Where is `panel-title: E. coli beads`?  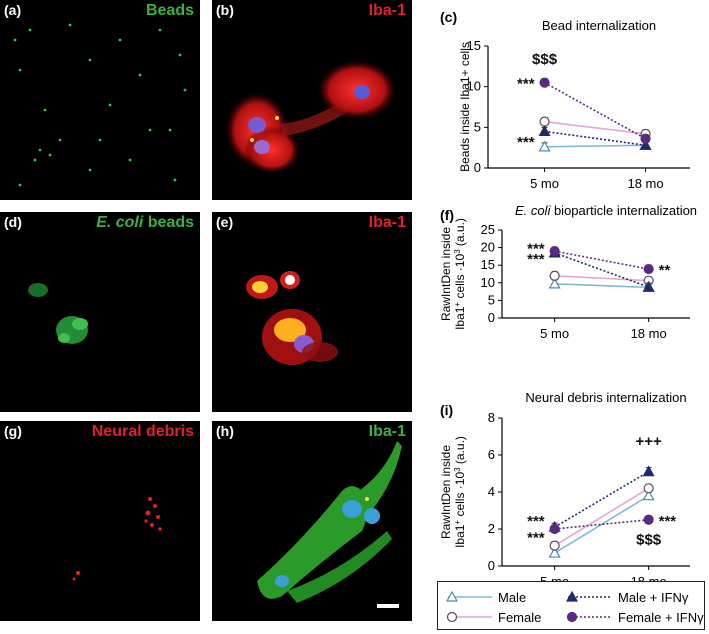
panel-title: E. coli beads is located at coordinates (145, 222).